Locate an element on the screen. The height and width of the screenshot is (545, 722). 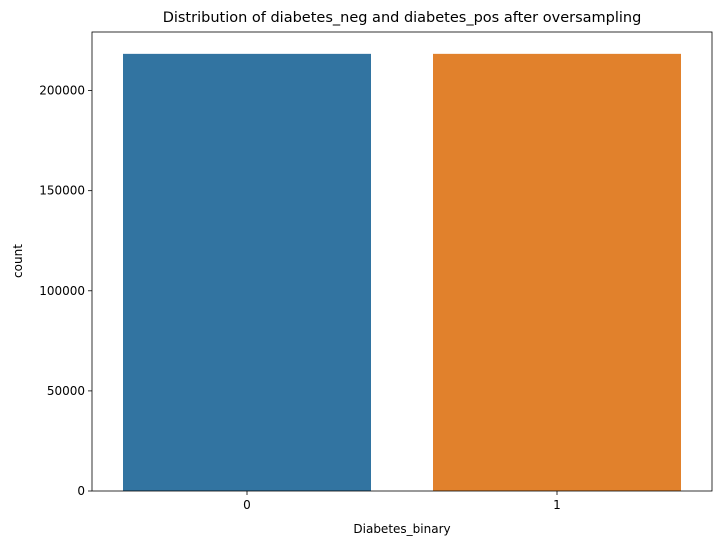
y-axis-label: count is located at coordinates (18, 261).